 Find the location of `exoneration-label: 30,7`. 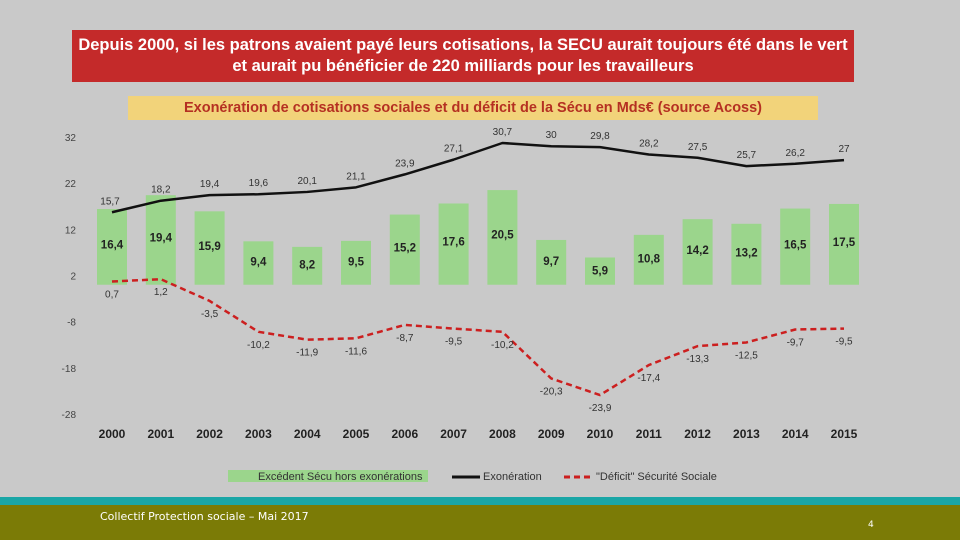

exoneration-label: 30,7 is located at coordinates (503, 132).